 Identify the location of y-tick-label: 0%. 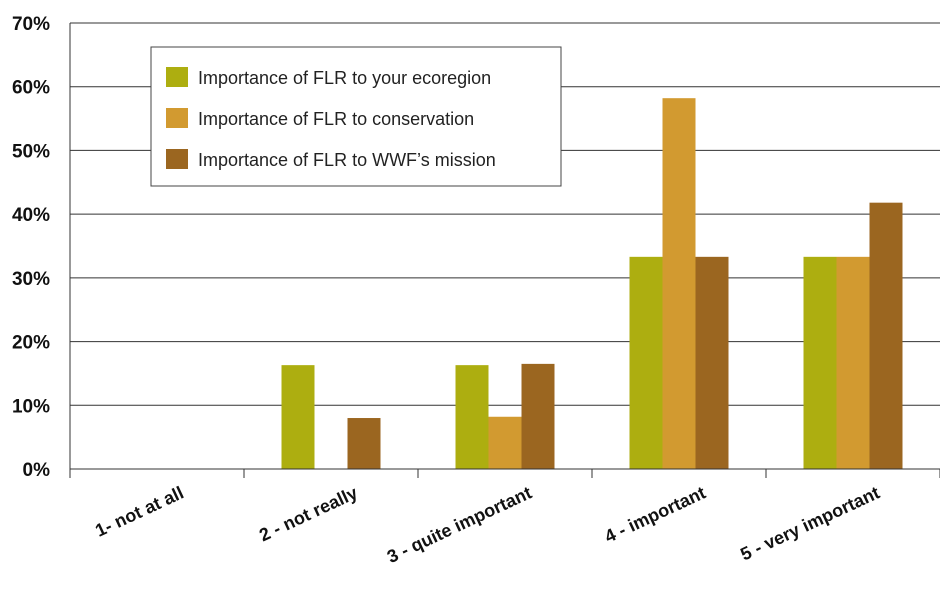
(37, 470).